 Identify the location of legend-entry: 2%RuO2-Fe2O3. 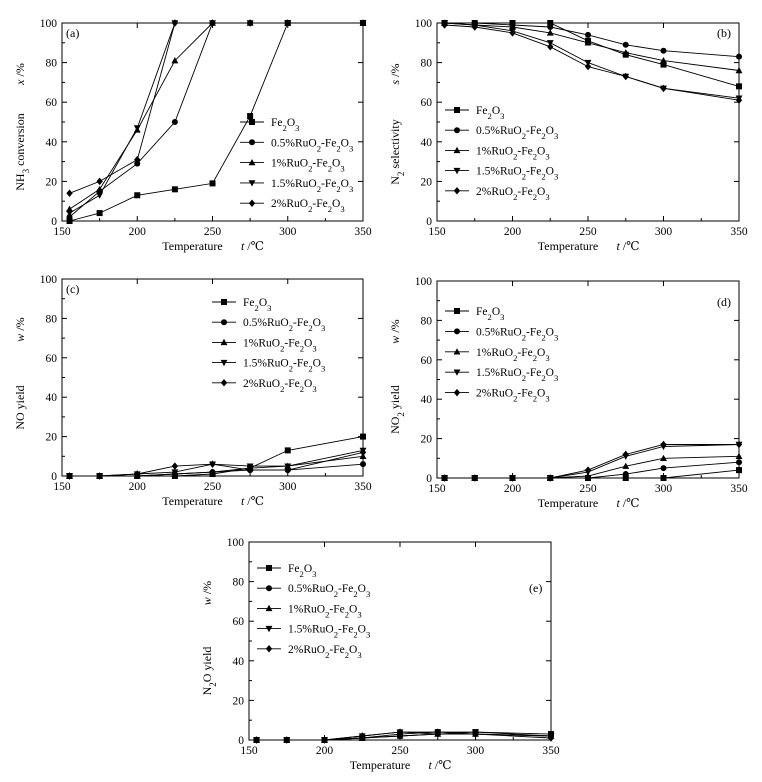
(292, 206).